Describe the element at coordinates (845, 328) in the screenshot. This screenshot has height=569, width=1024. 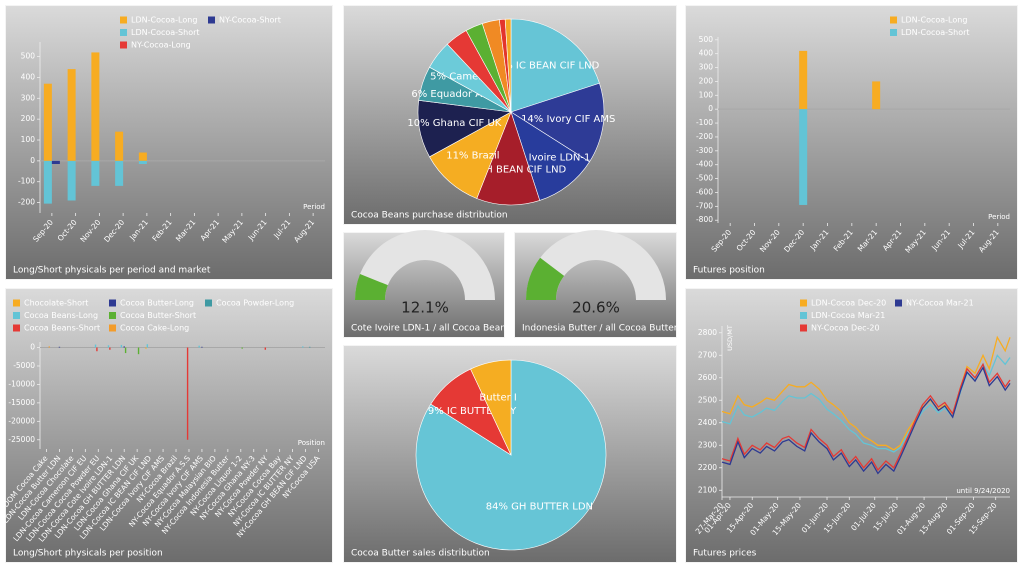
I see `legend-label: NY-Cocoa Dec-20` at that location.